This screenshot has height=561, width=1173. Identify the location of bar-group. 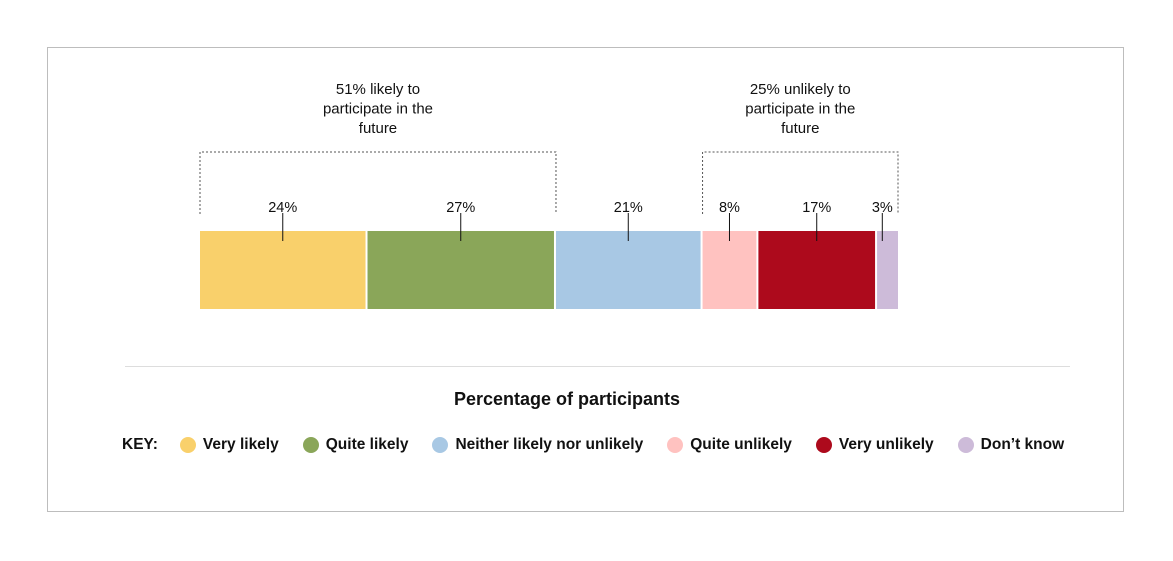
(549, 270).